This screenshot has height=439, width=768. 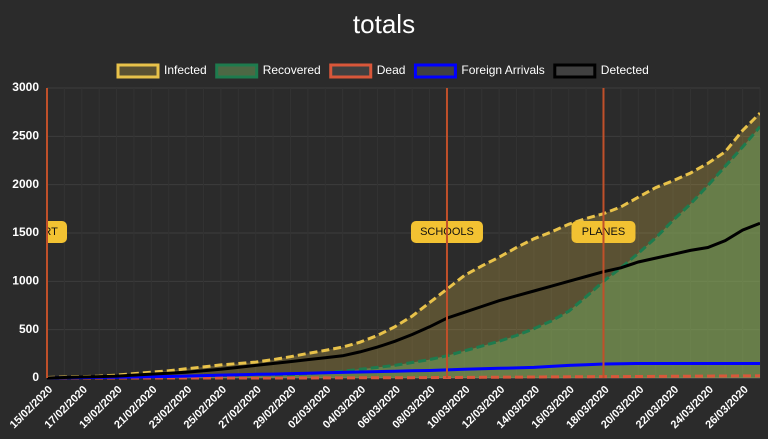 What do you see at coordinates (47, 232) in the screenshot?
I see `annotation-label: ART` at bounding box center [47, 232].